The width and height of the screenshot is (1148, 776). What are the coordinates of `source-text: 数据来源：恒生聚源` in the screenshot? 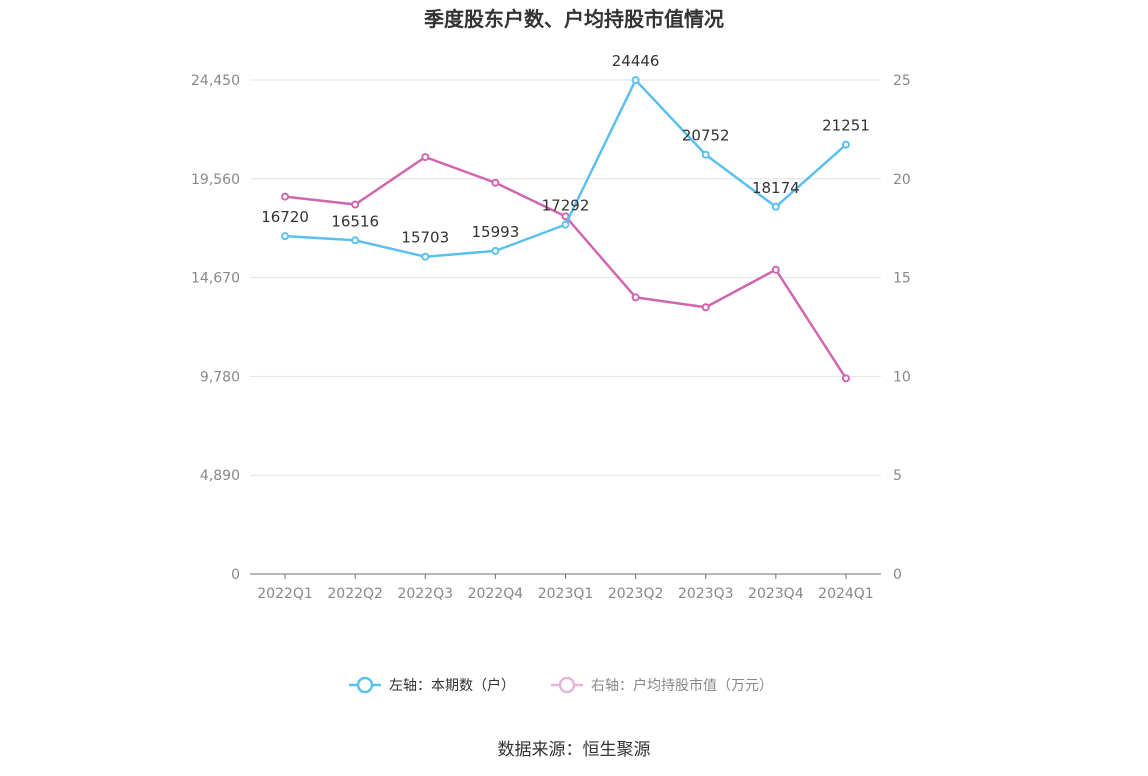 It's located at (574, 750).